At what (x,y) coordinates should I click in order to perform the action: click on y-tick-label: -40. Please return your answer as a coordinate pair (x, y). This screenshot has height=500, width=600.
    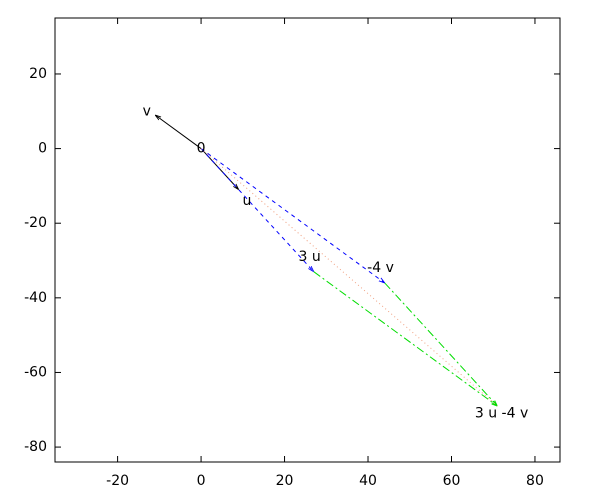
    Looking at the image, I should click on (35, 298).